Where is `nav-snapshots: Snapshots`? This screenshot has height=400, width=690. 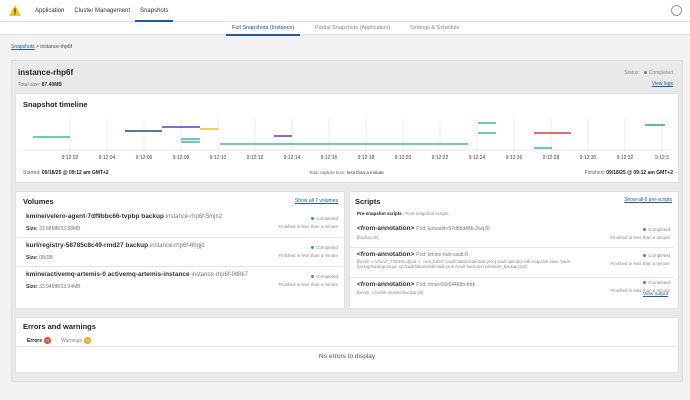 nav-snapshots: Snapshots is located at coordinates (154, 11).